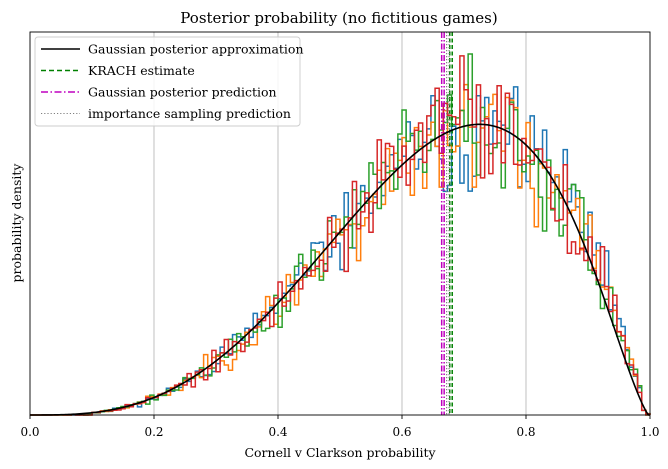 The height and width of the screenshot is (469, 668). Describe the element at coordinates (196, 49) in the screenshot. I see `legend-label-1: Gaussian posterior approximation` at that location.